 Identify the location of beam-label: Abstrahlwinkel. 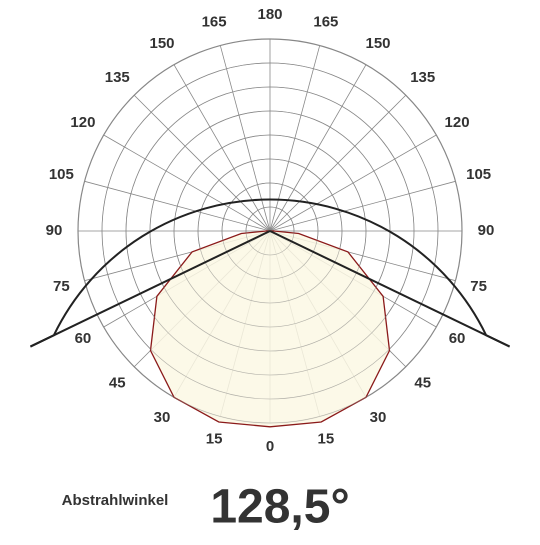
(115, 500).